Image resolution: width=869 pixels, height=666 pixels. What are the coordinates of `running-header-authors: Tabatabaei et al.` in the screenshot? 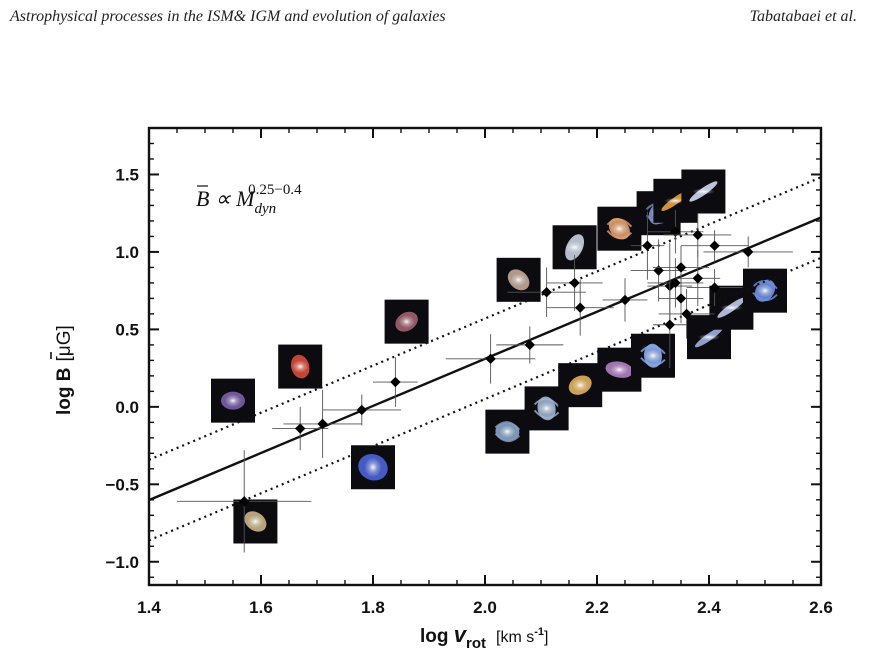 It's located at (803, 16).